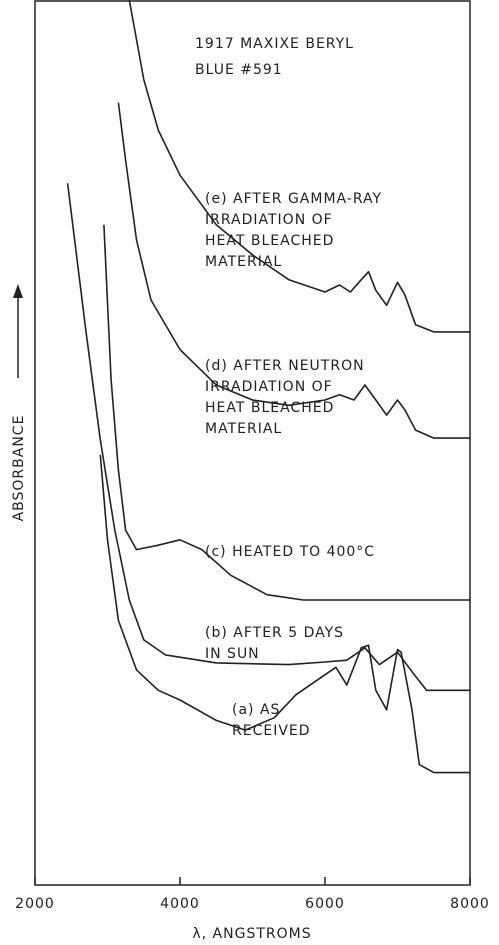 Image resolution: width=499 pixels, height=945 pixels. Describe the element at coordinates (180, 904) in the screenshot. I see `x-tick-label: 4000` at that location.